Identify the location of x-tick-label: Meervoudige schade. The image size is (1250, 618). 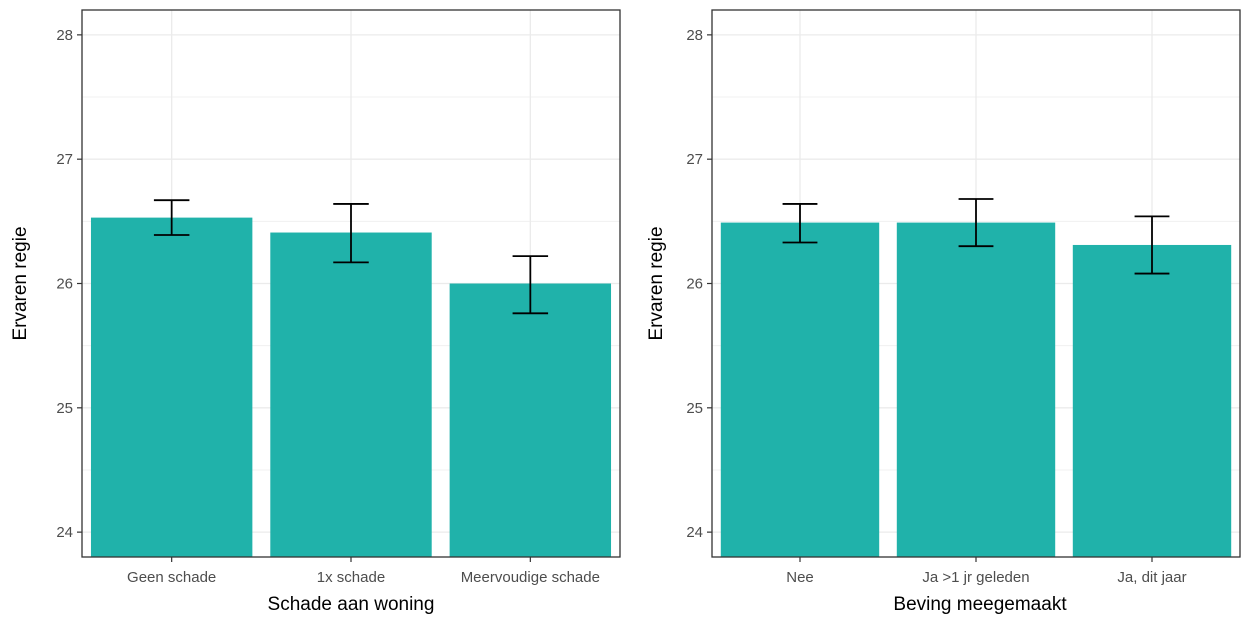
(530, 577).